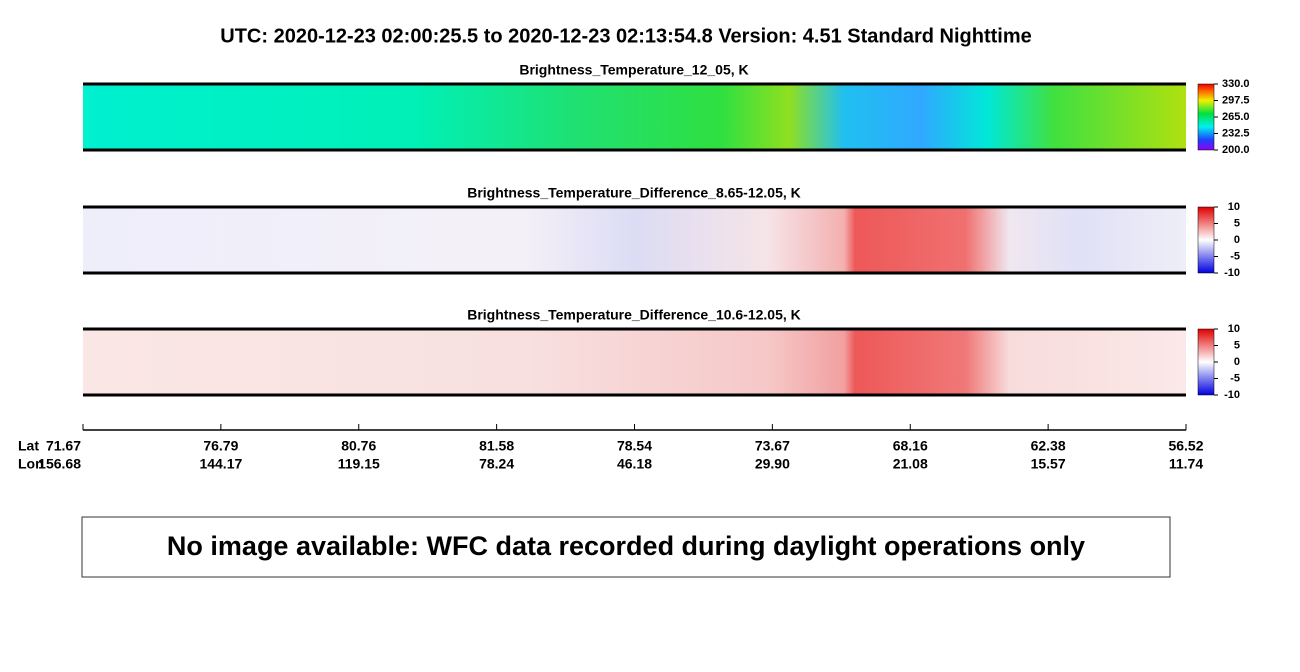 The width and height of the screenshot is (1300, 672). What do you see at coordinates (496, 446) in the screenshot?
I see `lat-tick-label: 81.58` at bounding box center [496, 446].